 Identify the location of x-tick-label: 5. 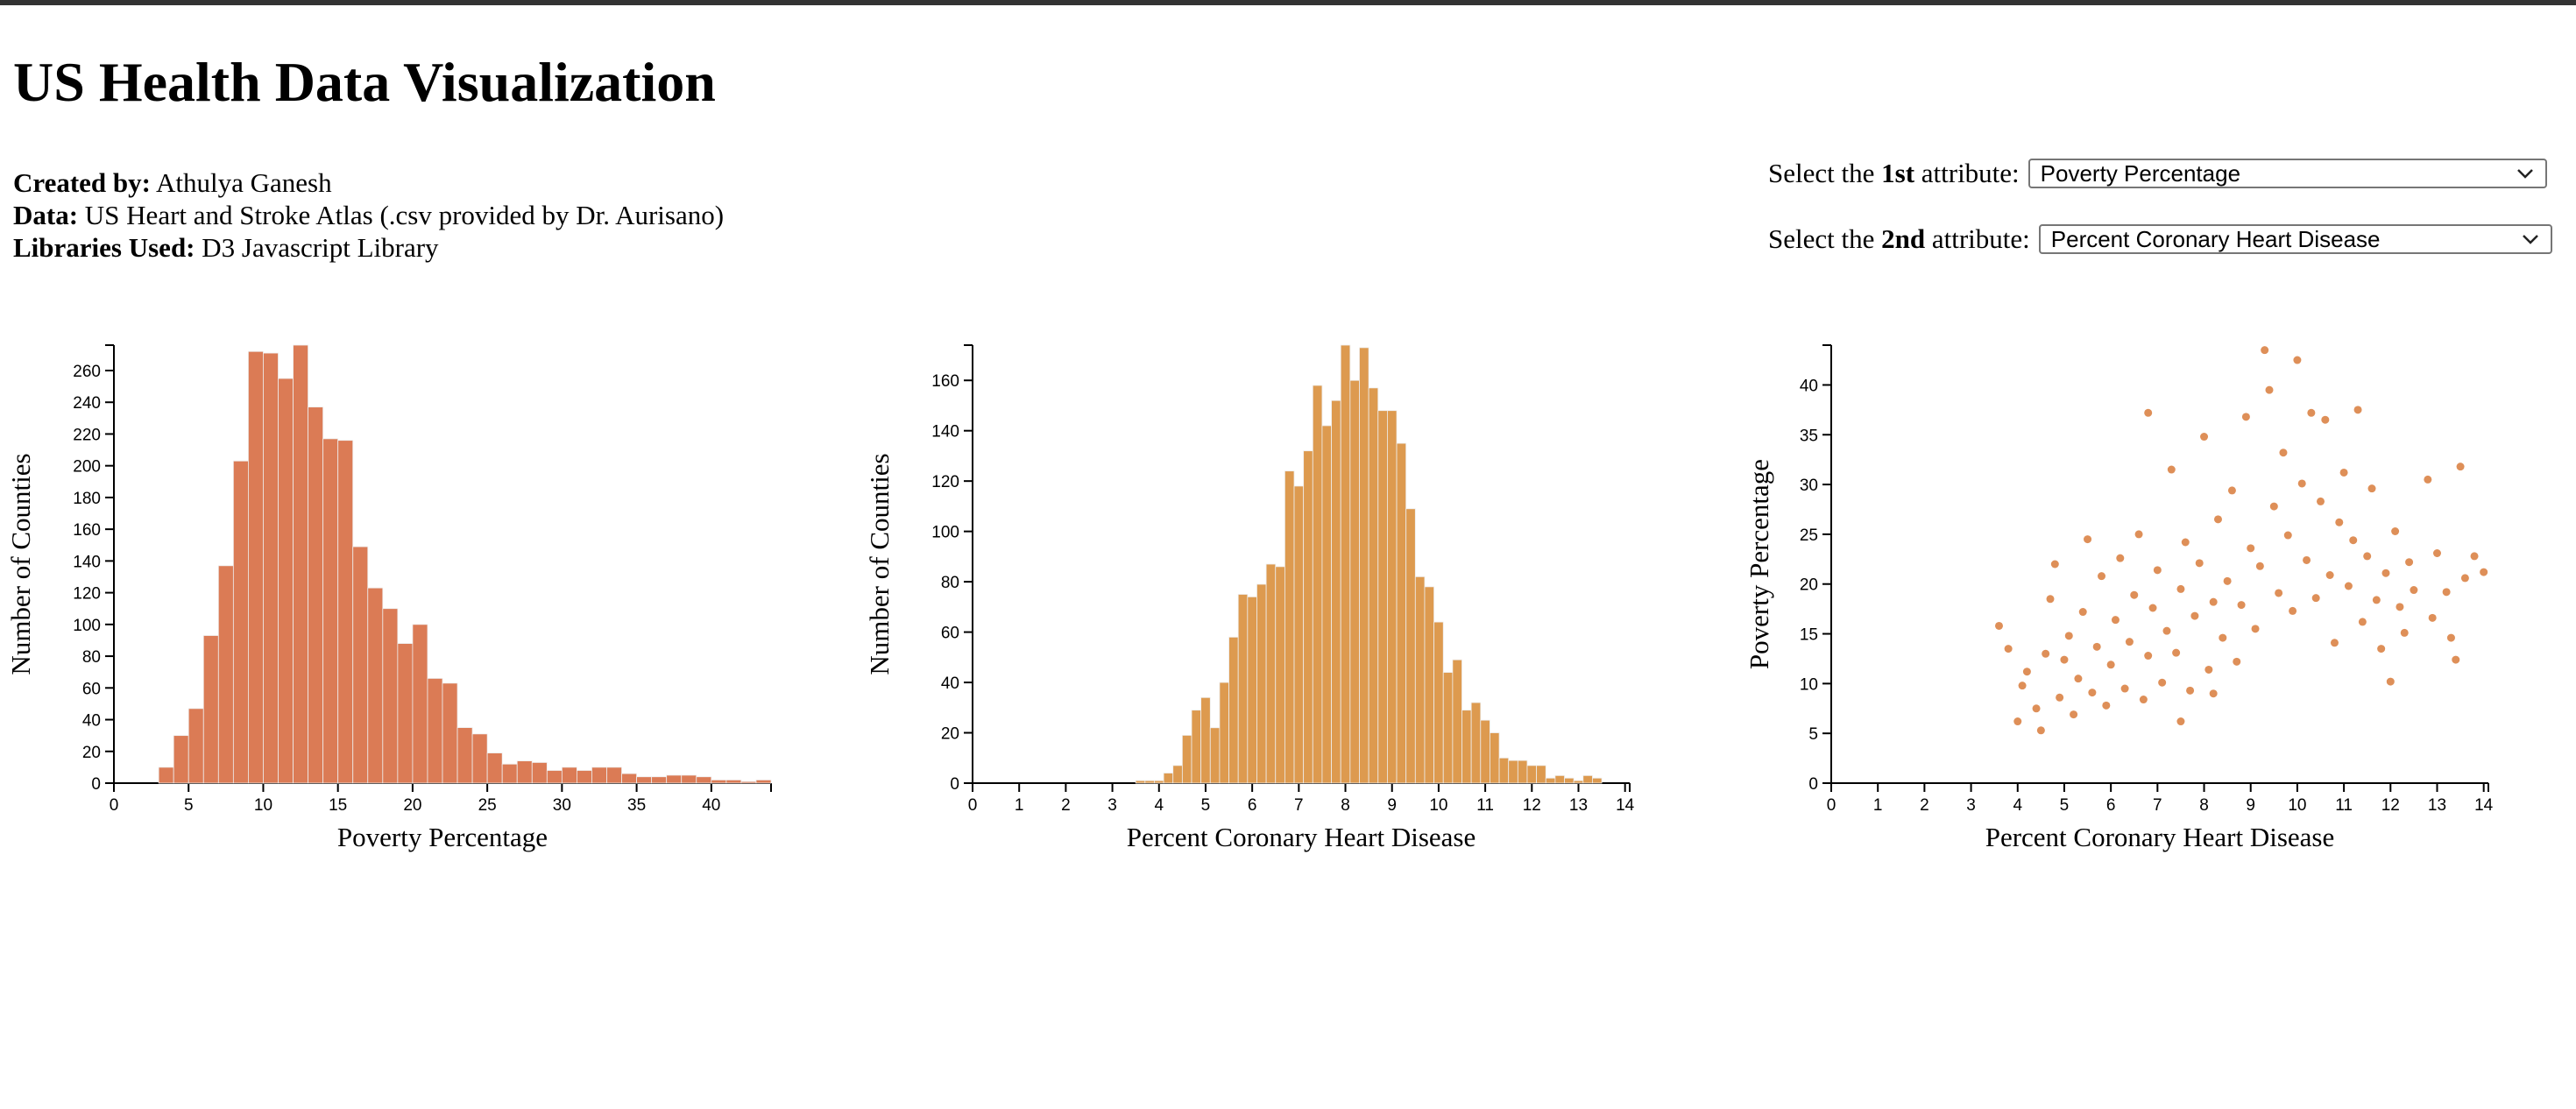
(189, 806).